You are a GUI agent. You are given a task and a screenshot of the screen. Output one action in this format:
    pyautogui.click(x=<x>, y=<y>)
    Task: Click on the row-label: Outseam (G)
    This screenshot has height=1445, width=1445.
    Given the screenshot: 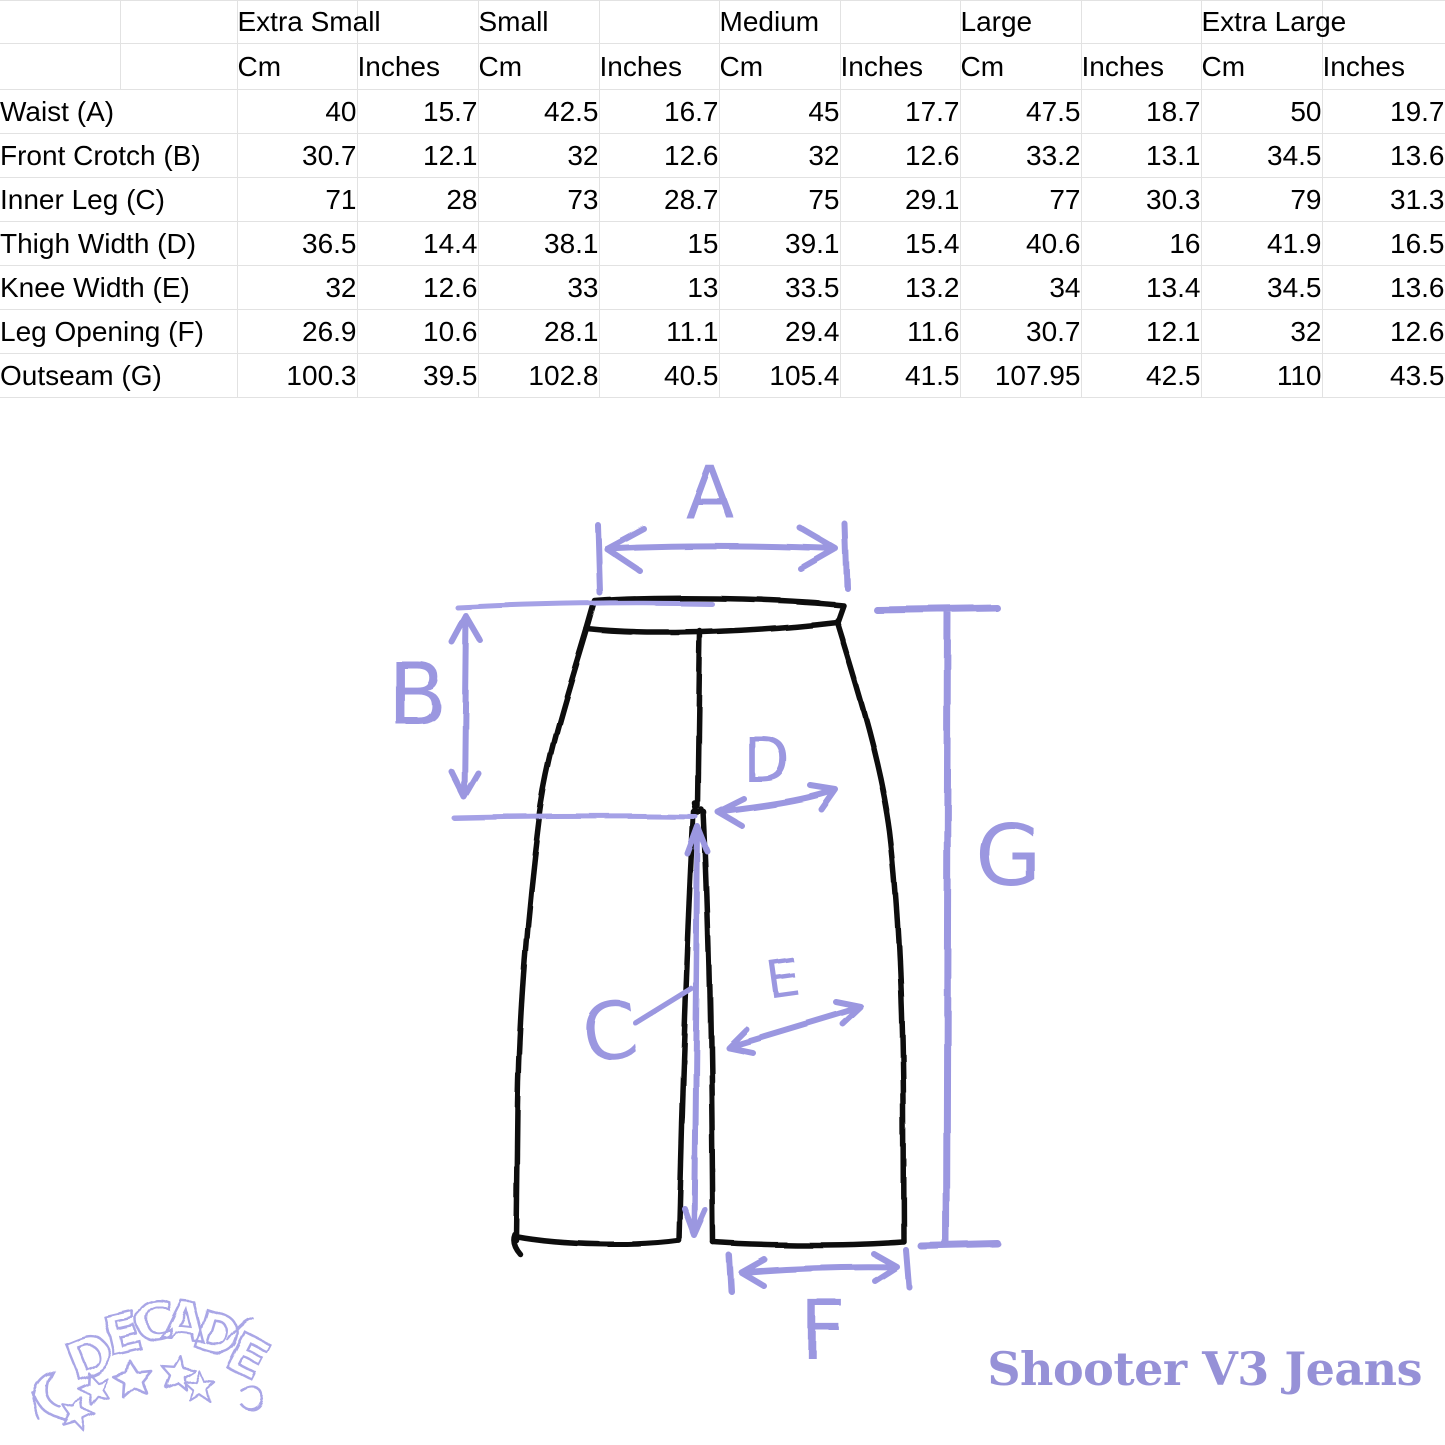 What is the action you would take?
    pyautogui.click(x=119, y=375)
    